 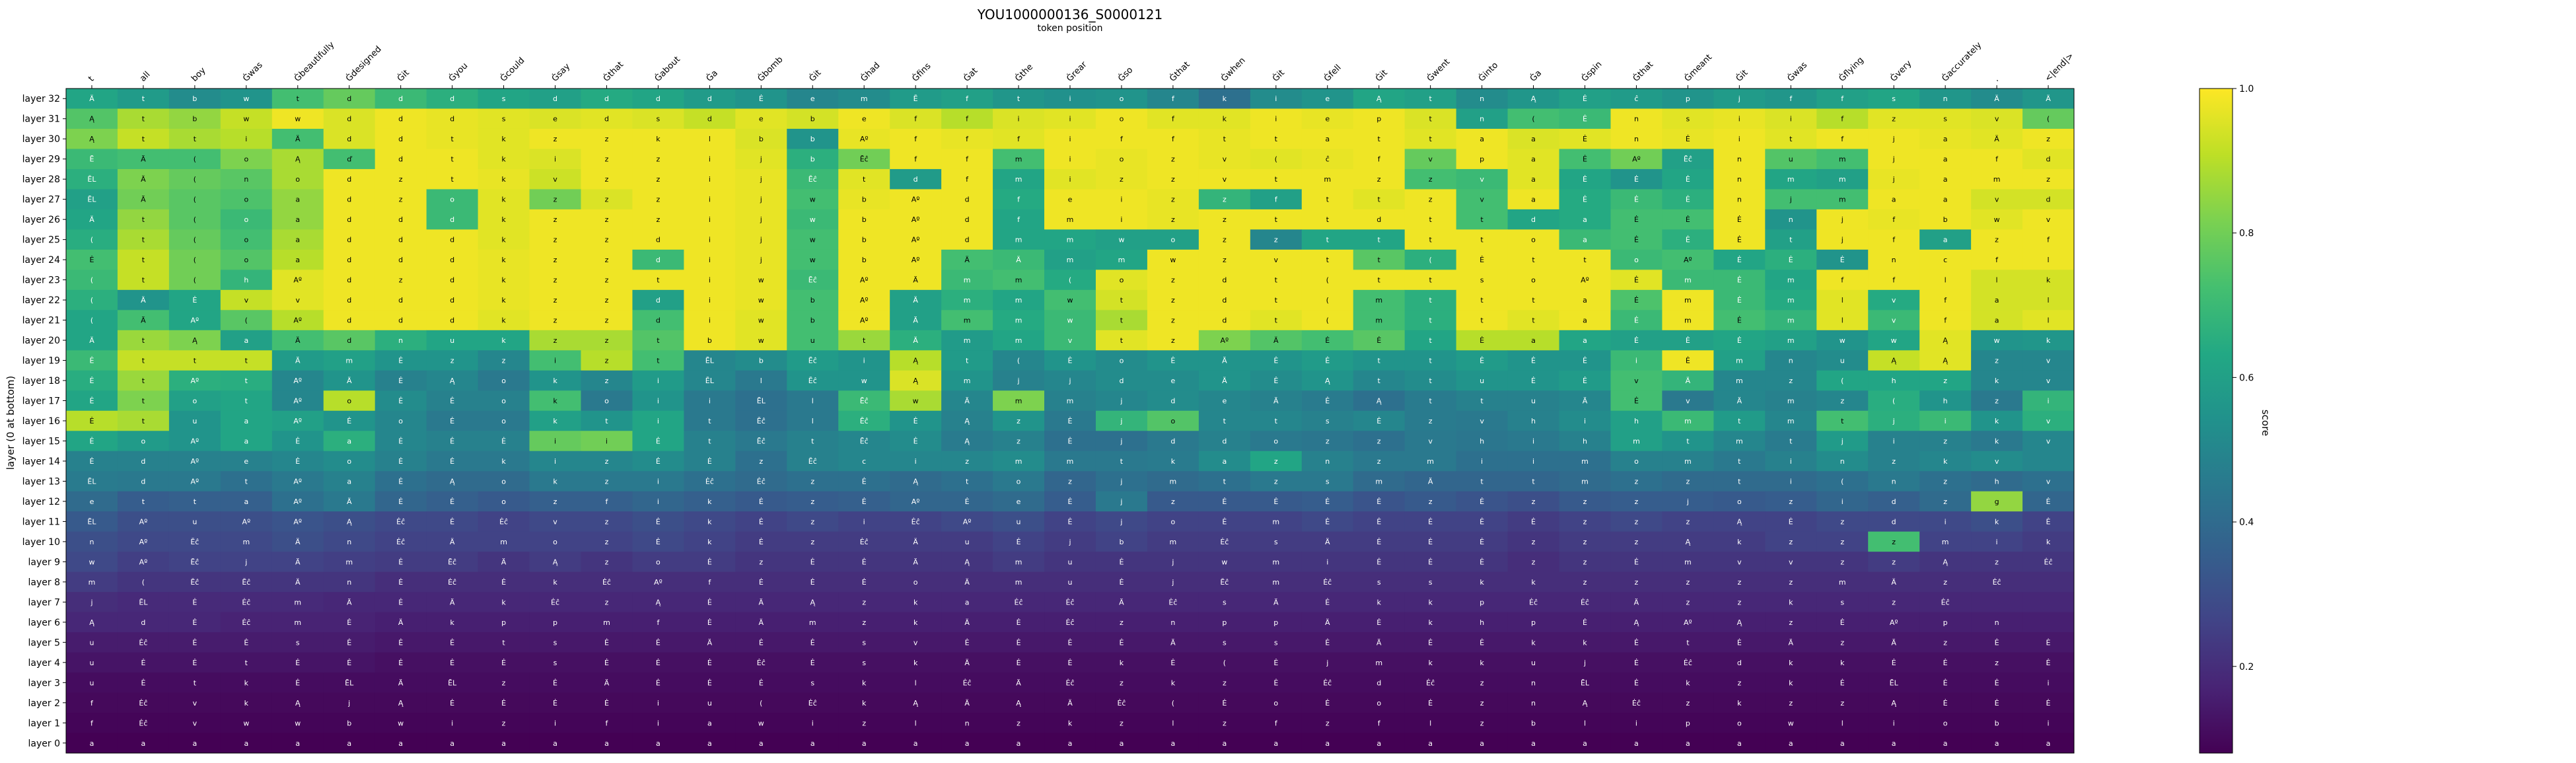 What do you see at coordinates (1997, 744) in the screenshot?
I see `cell-label: a` at bounding box center [1997, 744].